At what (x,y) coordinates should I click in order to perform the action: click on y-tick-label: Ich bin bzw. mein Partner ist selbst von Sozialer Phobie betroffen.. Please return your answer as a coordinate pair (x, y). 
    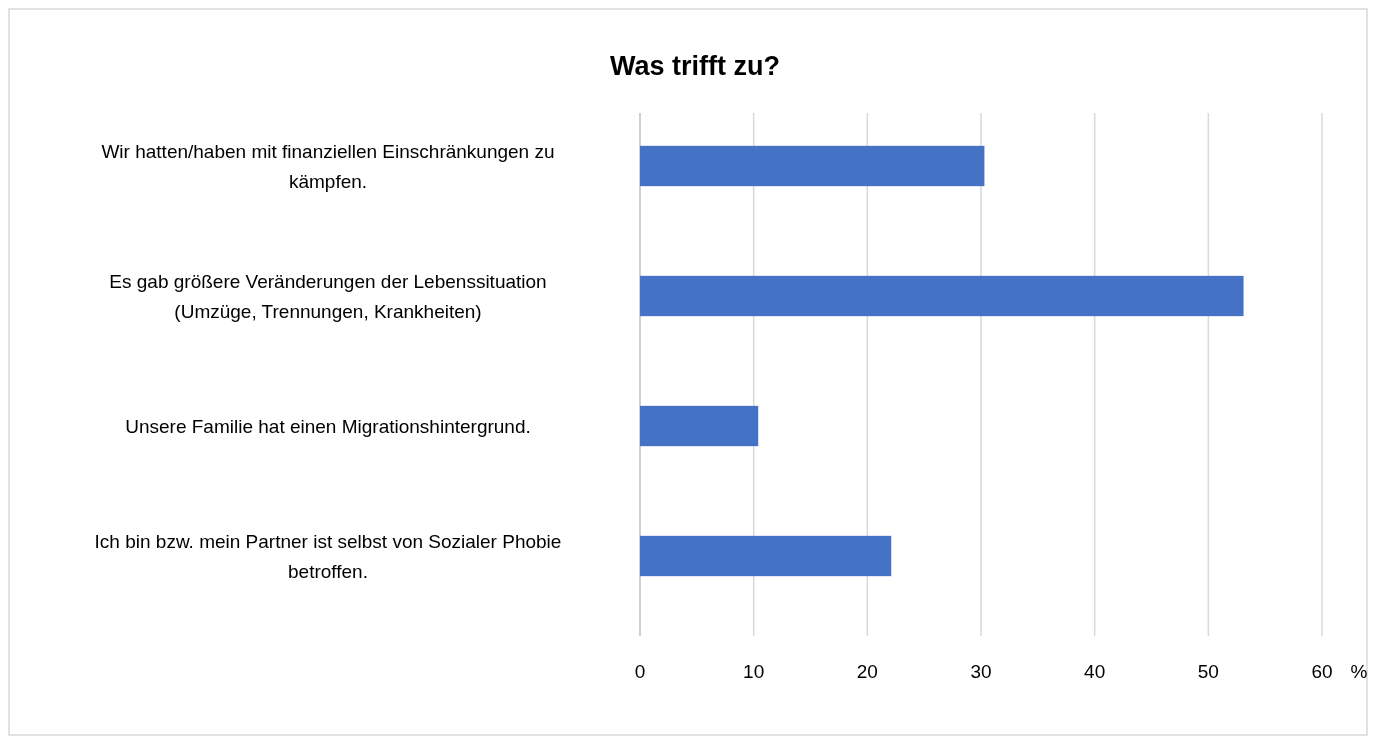
    Looking at the image, I should click on (328, 556).